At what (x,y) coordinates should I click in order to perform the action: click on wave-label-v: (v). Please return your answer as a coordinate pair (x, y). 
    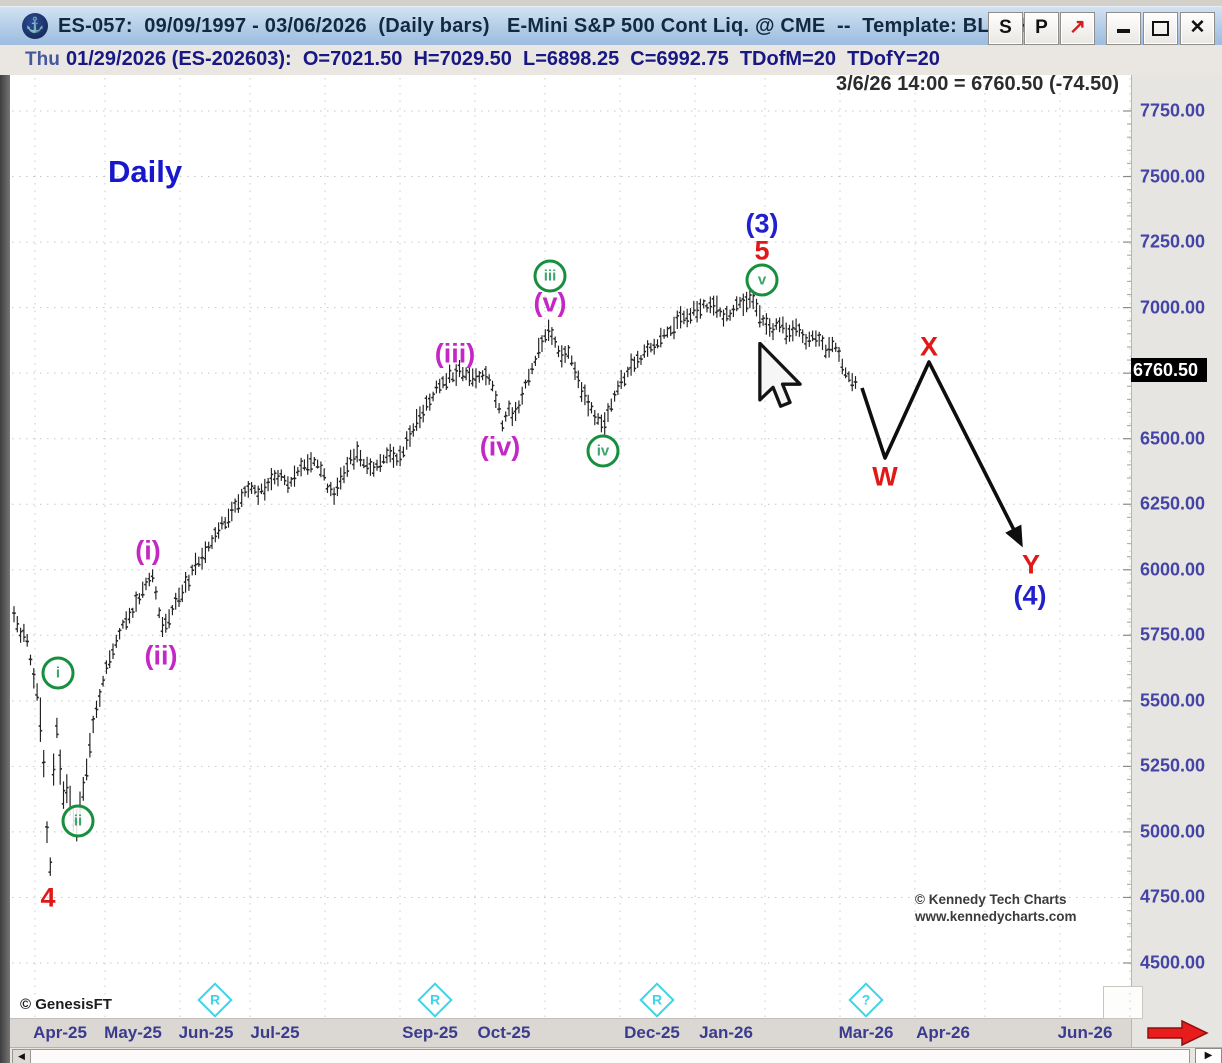
    Looking at the image, I should click on (550, 302).